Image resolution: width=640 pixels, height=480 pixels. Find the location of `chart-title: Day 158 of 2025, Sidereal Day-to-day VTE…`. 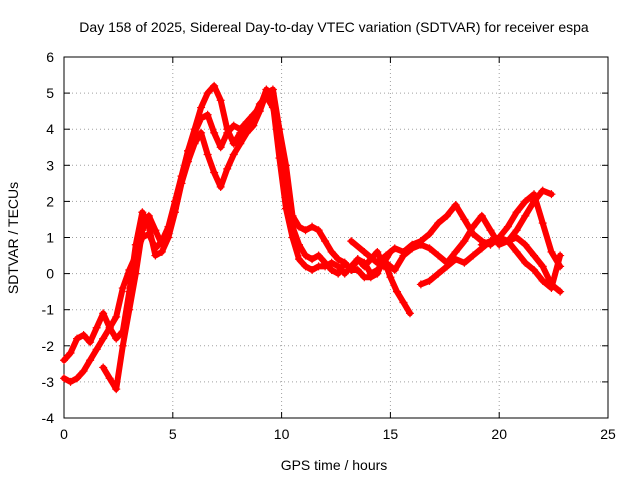

chart-title: Day 158 of 2025, Sidereal Day-to-day VTE… is located at coordinates (334, 27).